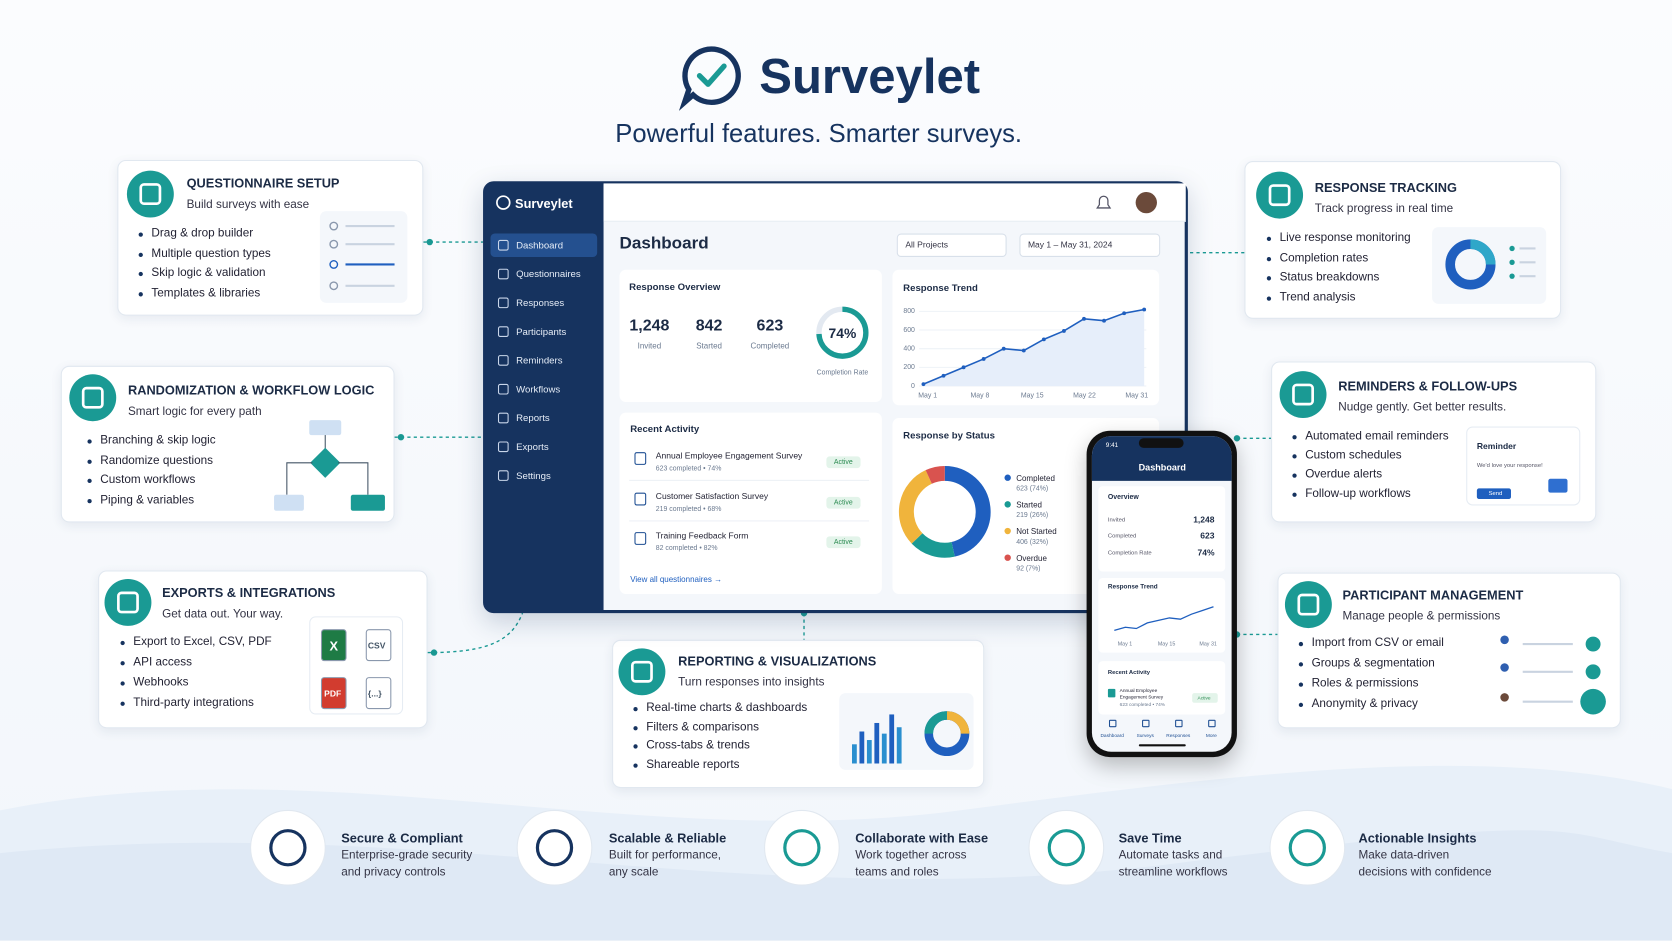  What do you see at coordinates (161, 683) in the screenshot?
I see `feature-bullet: Webhooks` at bounding box center [161, 683].